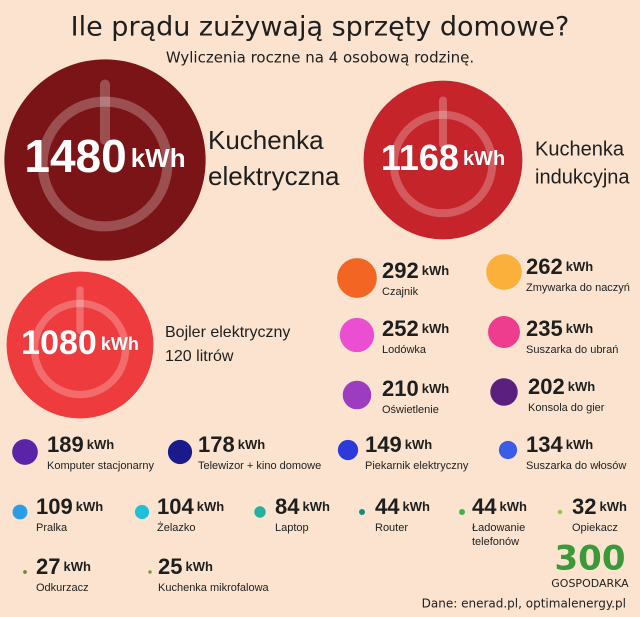 The height and width of the screenshot is (617, 640). Describe the element at coordinates (495, 542) in the screenshot. I see `appliance-name: telefonów` at that location.